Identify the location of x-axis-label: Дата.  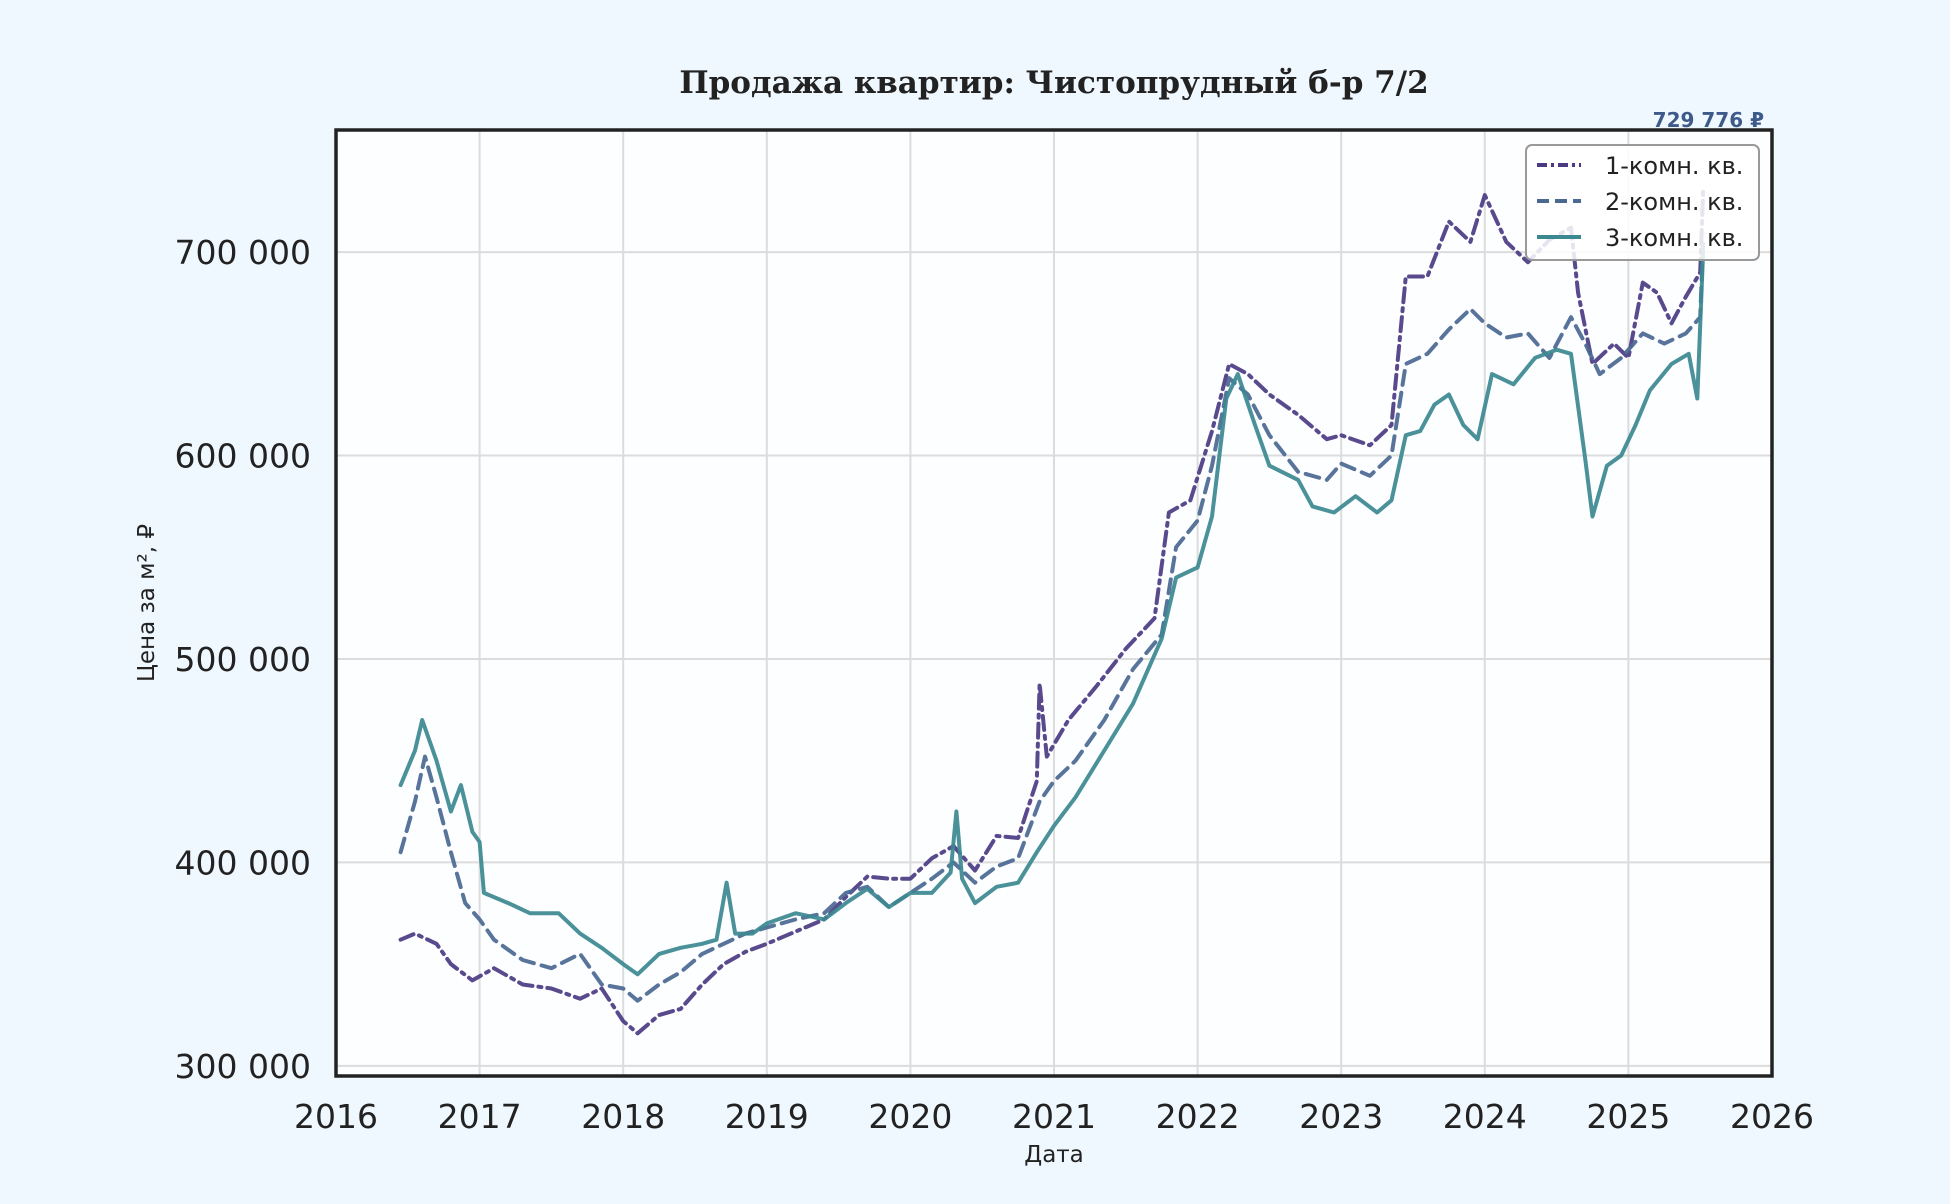
(1054, 1155).